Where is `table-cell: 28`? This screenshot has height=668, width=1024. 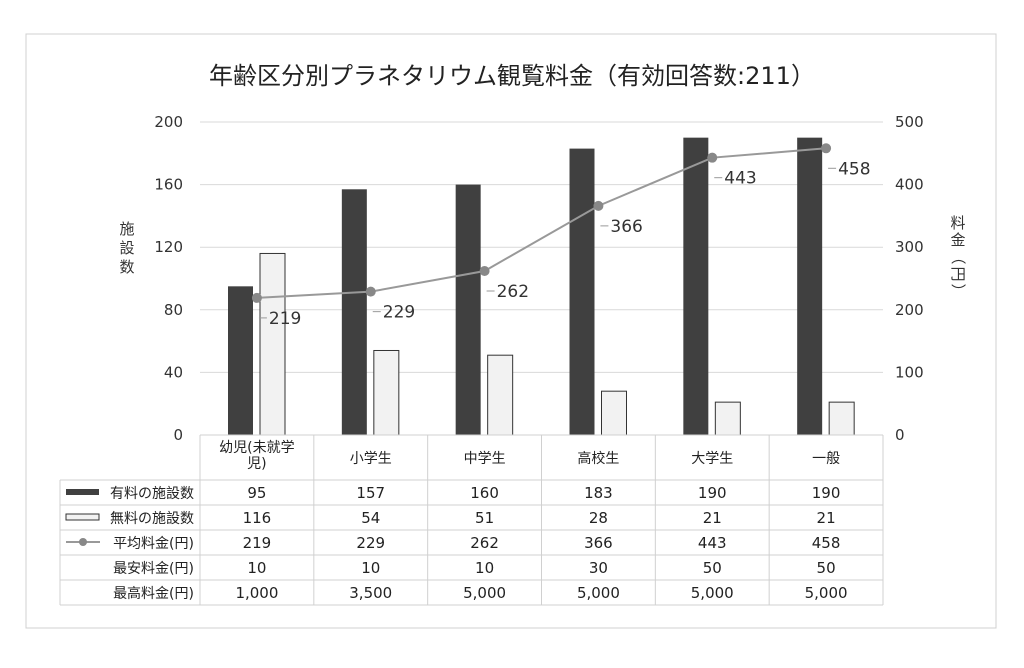 table-cell: 28 is located at coordinates (598, 518).